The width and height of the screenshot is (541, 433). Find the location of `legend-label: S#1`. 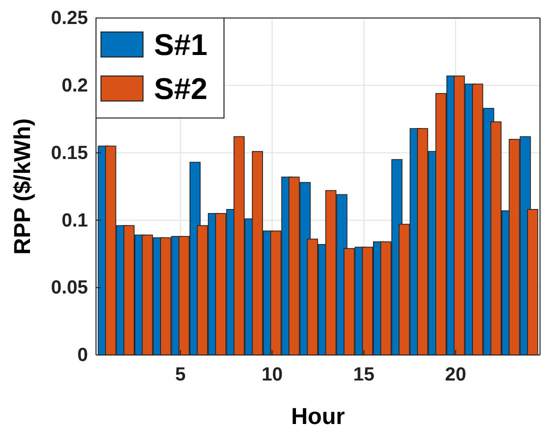

legend-label: S#1 is located at coordinates (181, 45).